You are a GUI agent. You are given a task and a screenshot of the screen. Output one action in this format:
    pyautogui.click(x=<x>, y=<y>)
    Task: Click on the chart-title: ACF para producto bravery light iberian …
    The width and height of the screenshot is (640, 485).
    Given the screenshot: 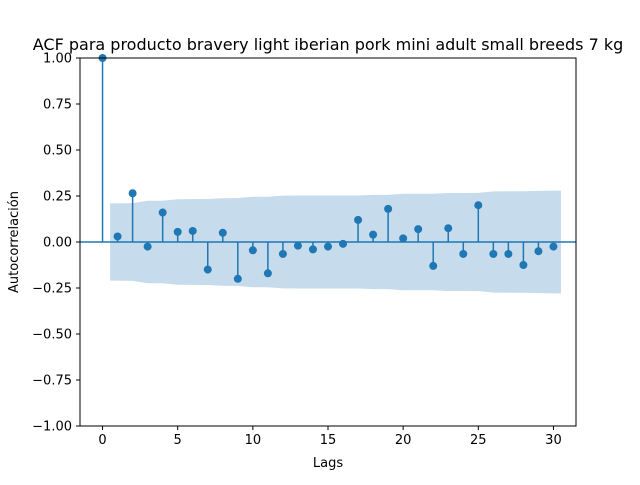 What is the action you would take?
    pyautogui.click(x=328, y=44)
    